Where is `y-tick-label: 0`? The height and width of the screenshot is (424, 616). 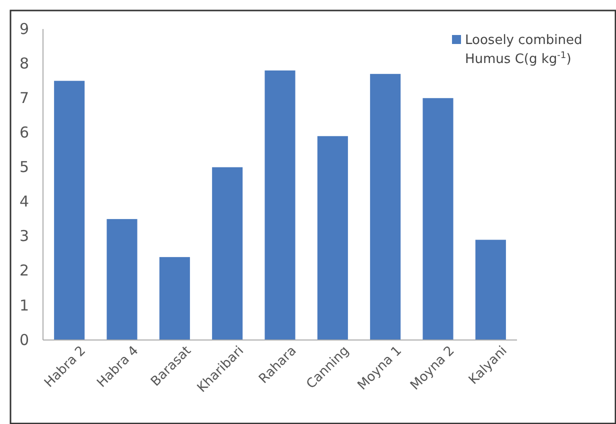 y-tick-label: 0 is located at coordinates (24, 339).